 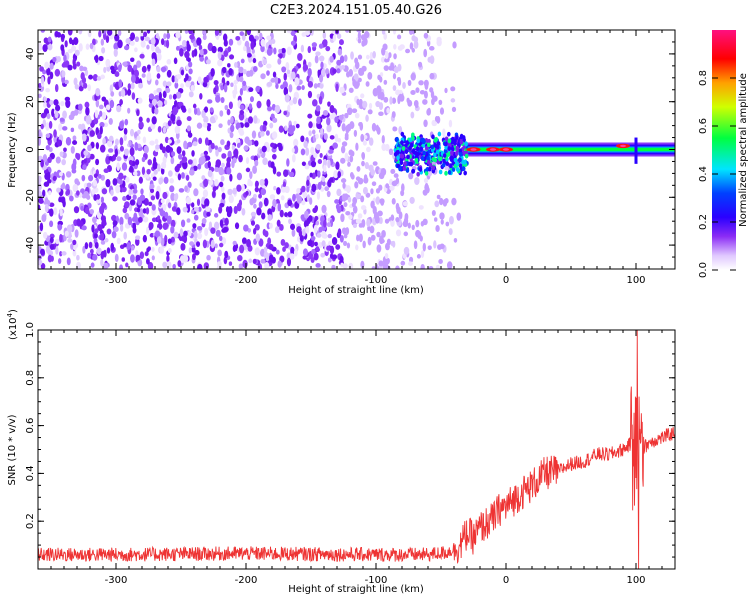 I want to click on snr-multiplier-exp: 4, so click(x=10, y=314).